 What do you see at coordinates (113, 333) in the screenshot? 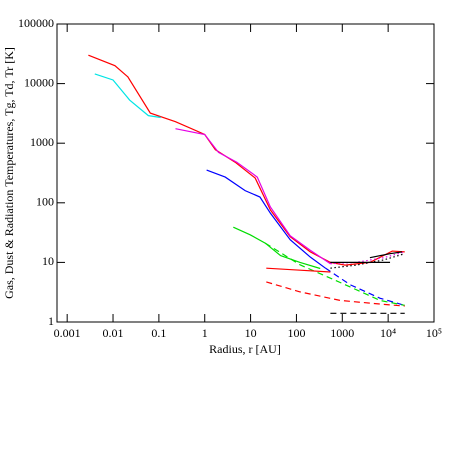
I see `x-tick-label: 0.01` at bounding box center [113, 333].